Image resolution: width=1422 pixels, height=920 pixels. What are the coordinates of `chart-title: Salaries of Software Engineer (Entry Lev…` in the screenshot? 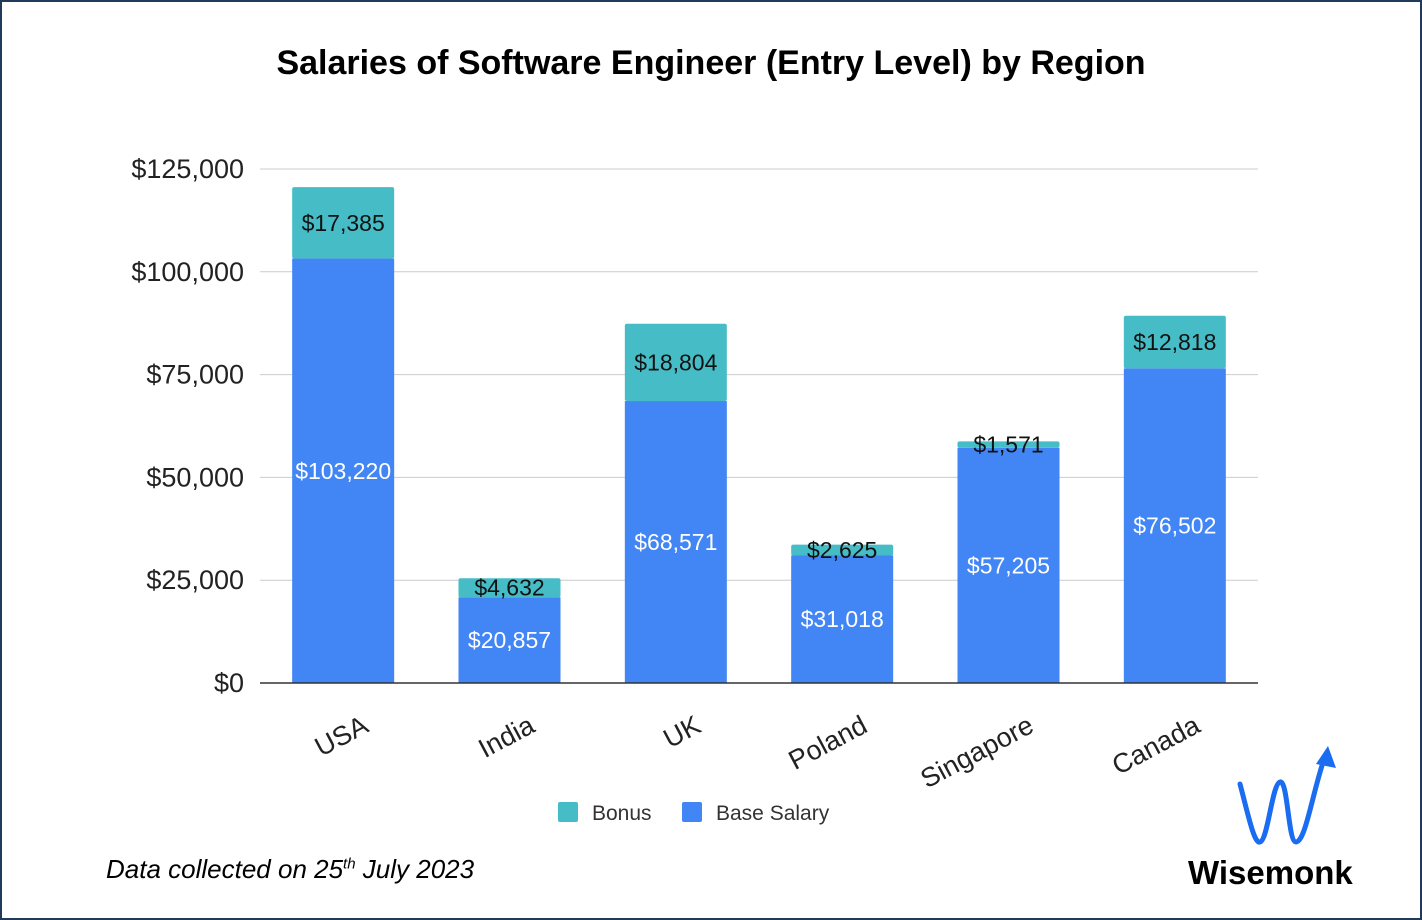 It's located at (711, 63).